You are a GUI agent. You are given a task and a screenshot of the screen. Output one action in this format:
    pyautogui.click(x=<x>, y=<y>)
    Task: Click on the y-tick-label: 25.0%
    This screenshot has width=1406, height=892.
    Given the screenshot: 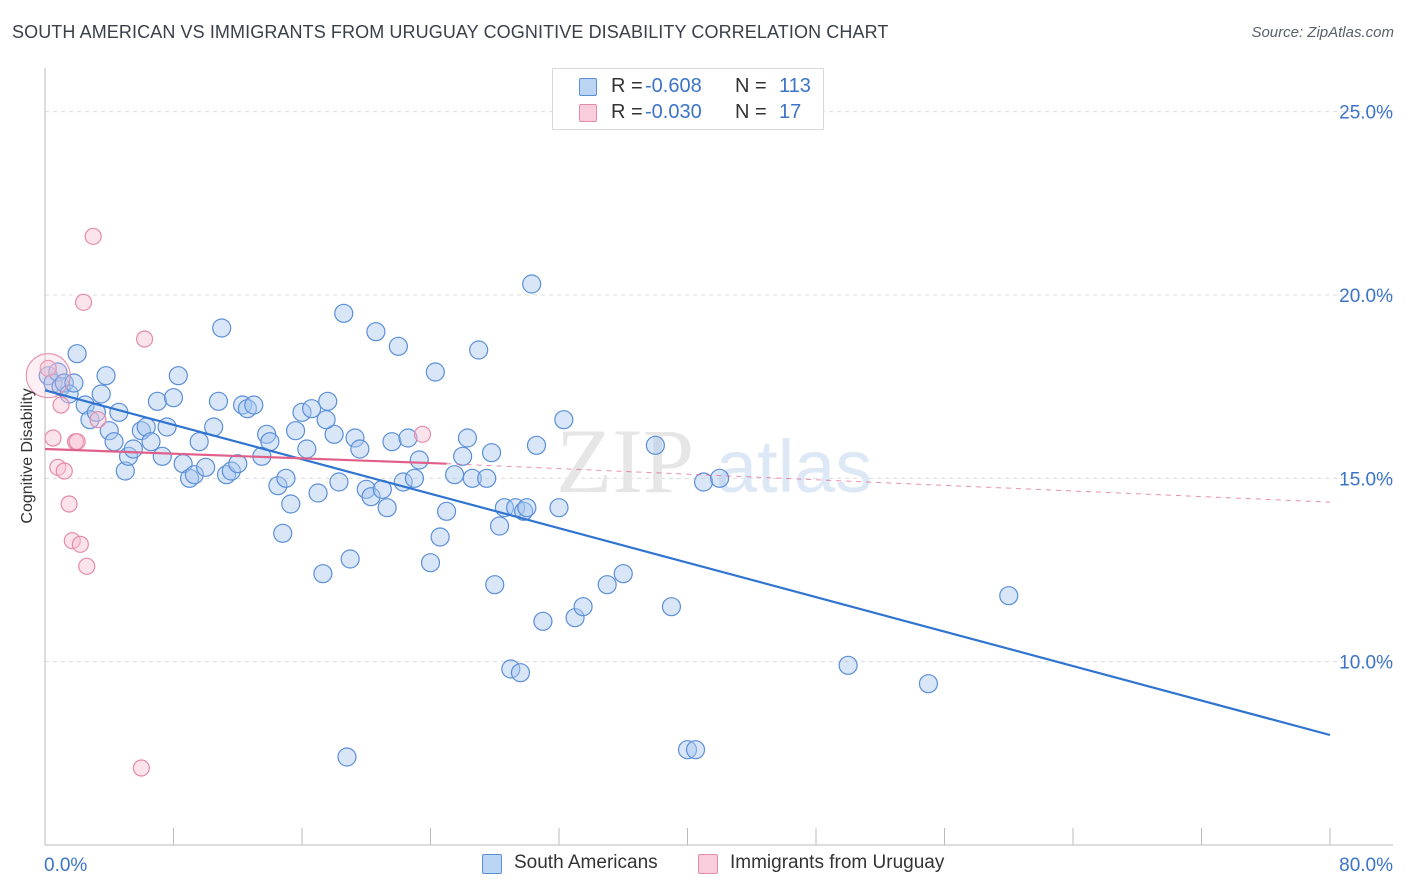 What is the action you would take?
    pyautogui.click(x=1366, y=113)
    